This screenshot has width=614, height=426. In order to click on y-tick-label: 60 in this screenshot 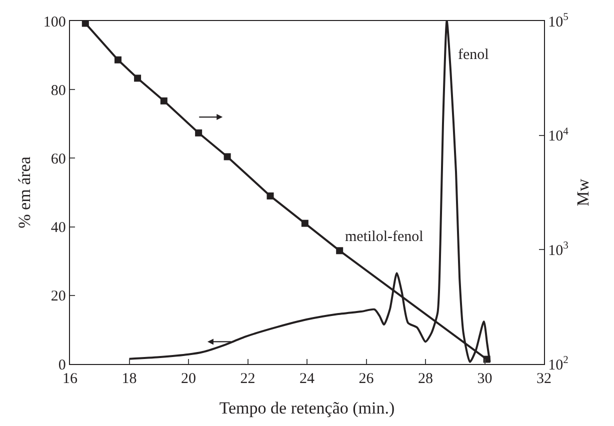, I will do `click(58, 159)`.